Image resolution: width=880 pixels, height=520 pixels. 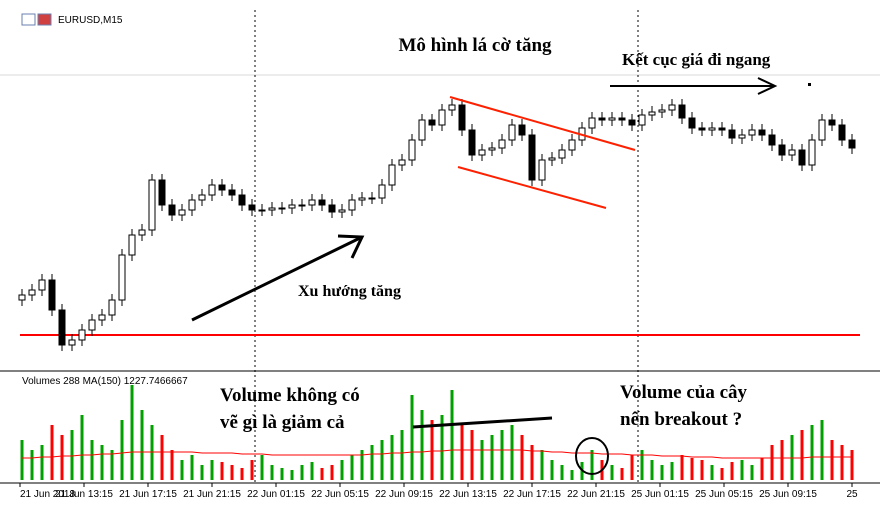 What do you see at coordinates (282, 422) in the screenshot?
I see `annotation: vẽ gì là giảm cả` at bounding box center [282, 422].